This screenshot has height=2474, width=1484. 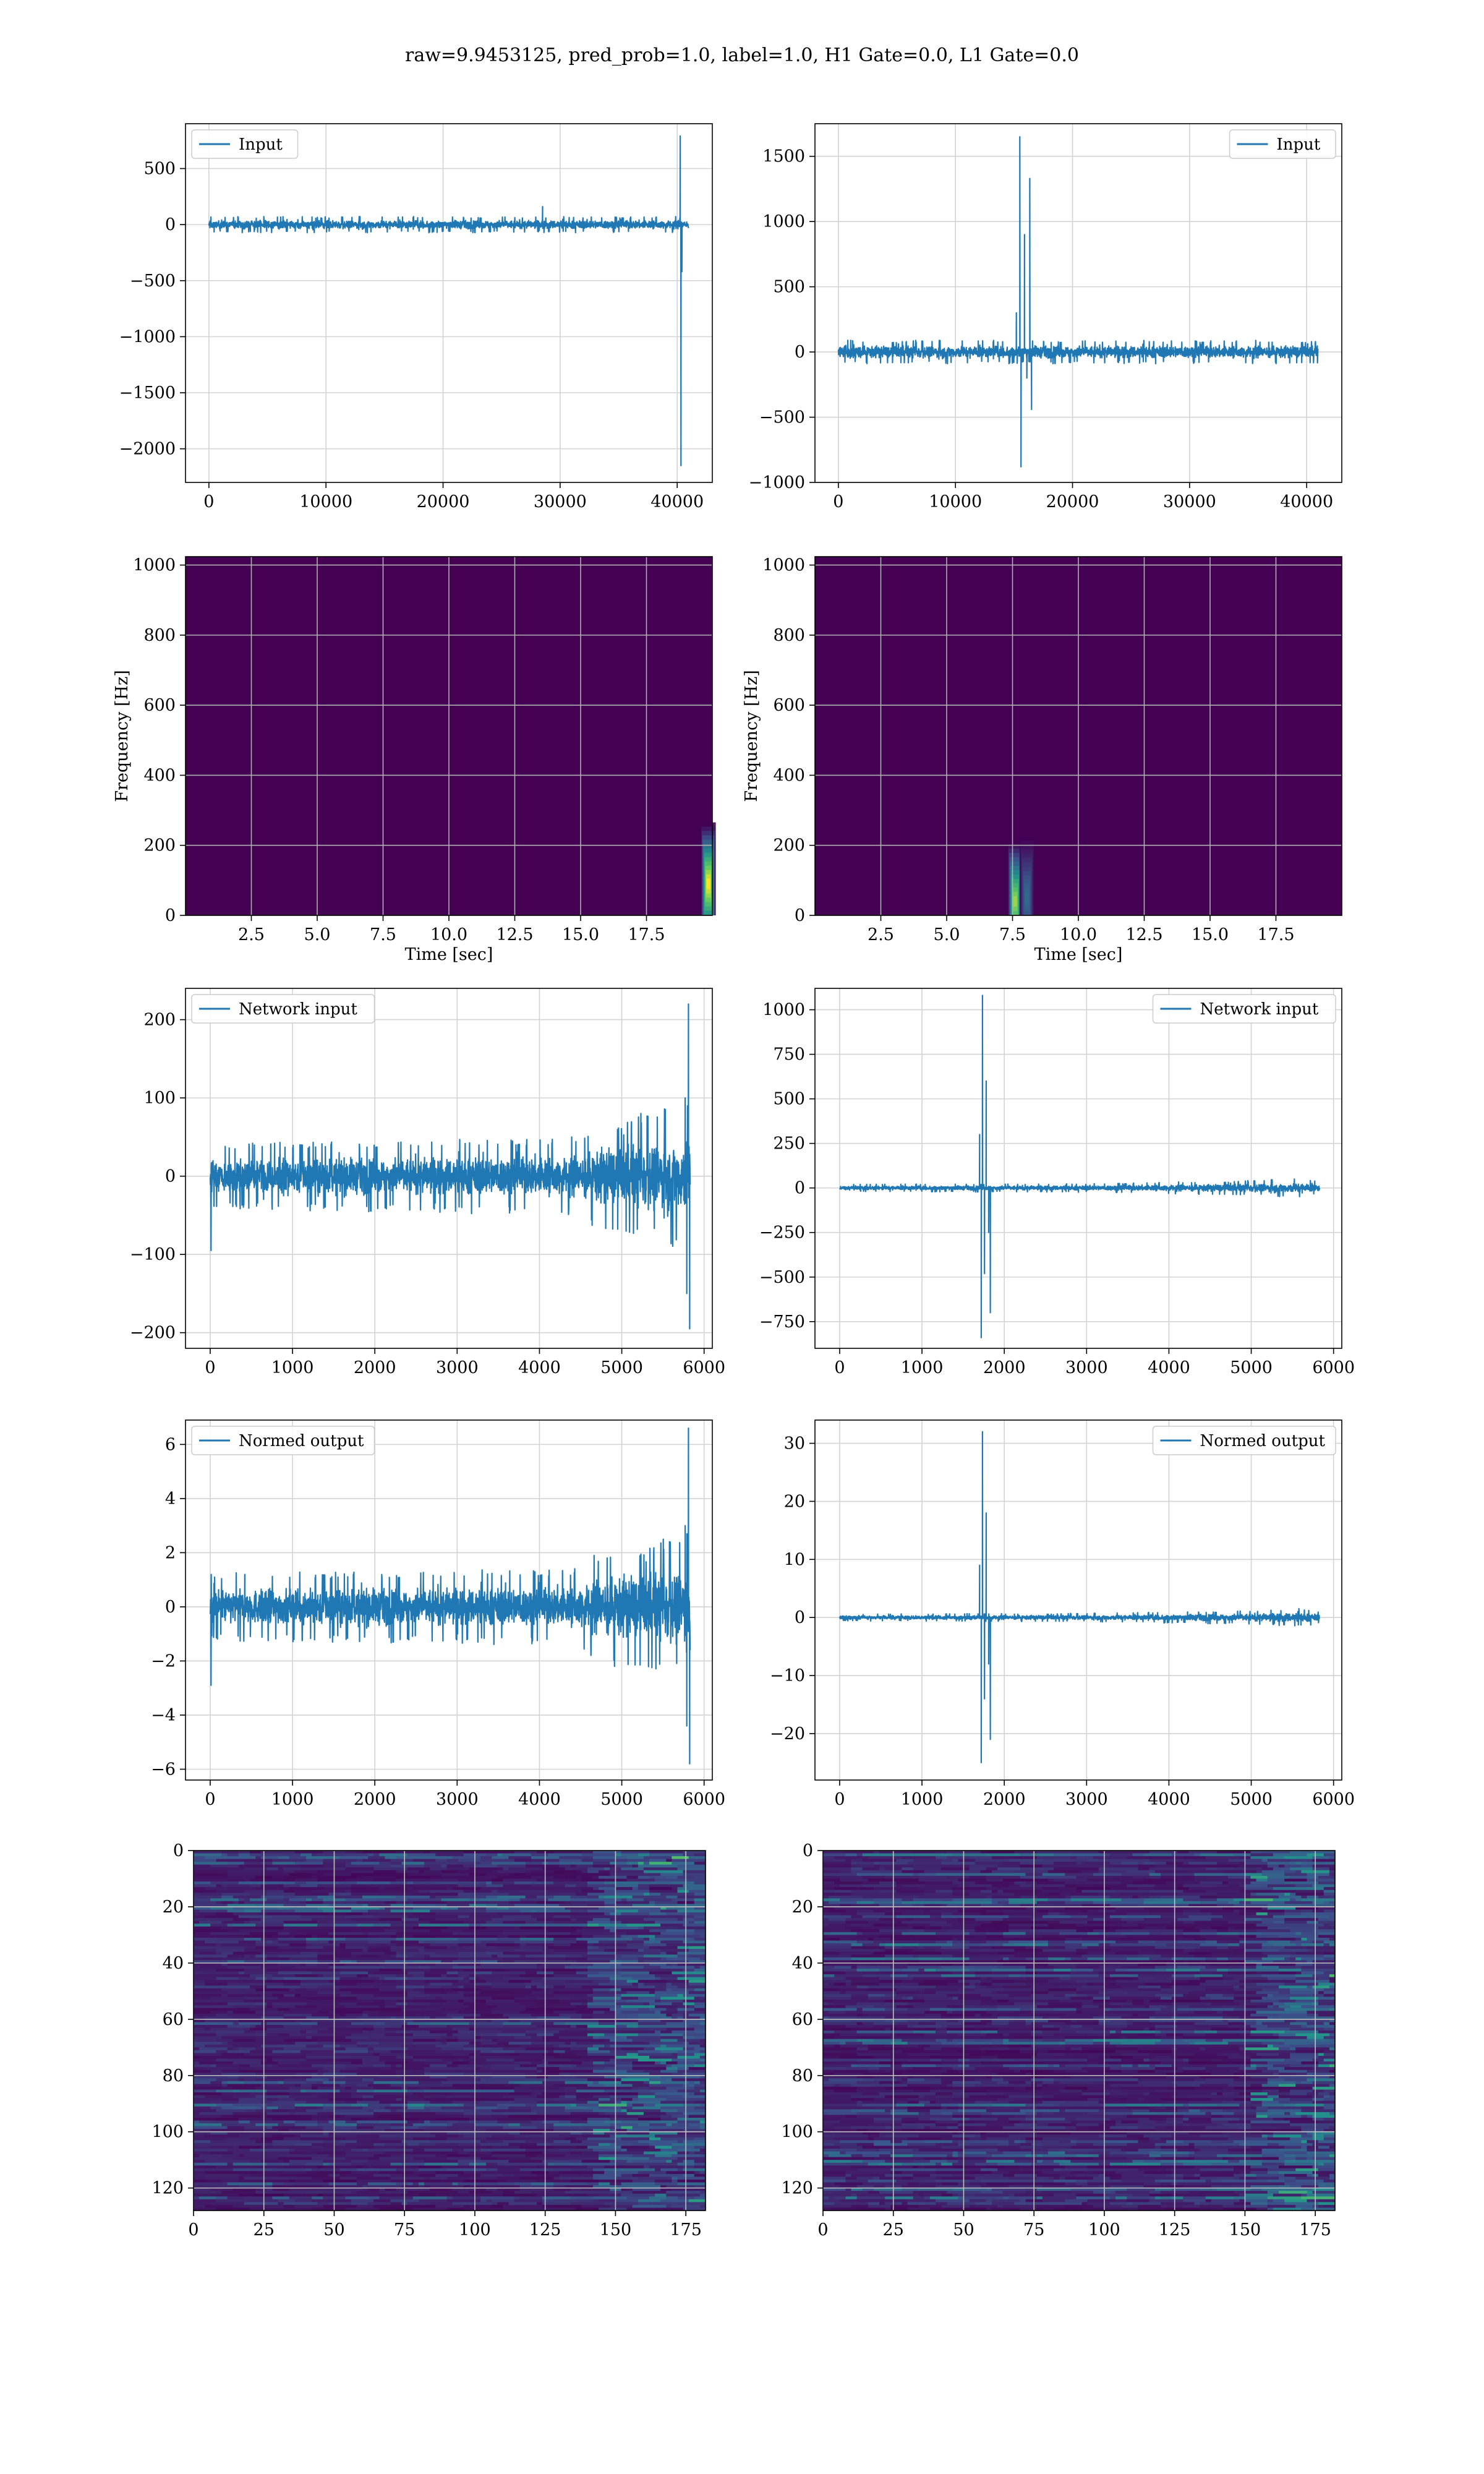 What do you see at coordinates (283, 1440) in the screenshot?
I see `legend-box` at bounding box center [283, 1440].